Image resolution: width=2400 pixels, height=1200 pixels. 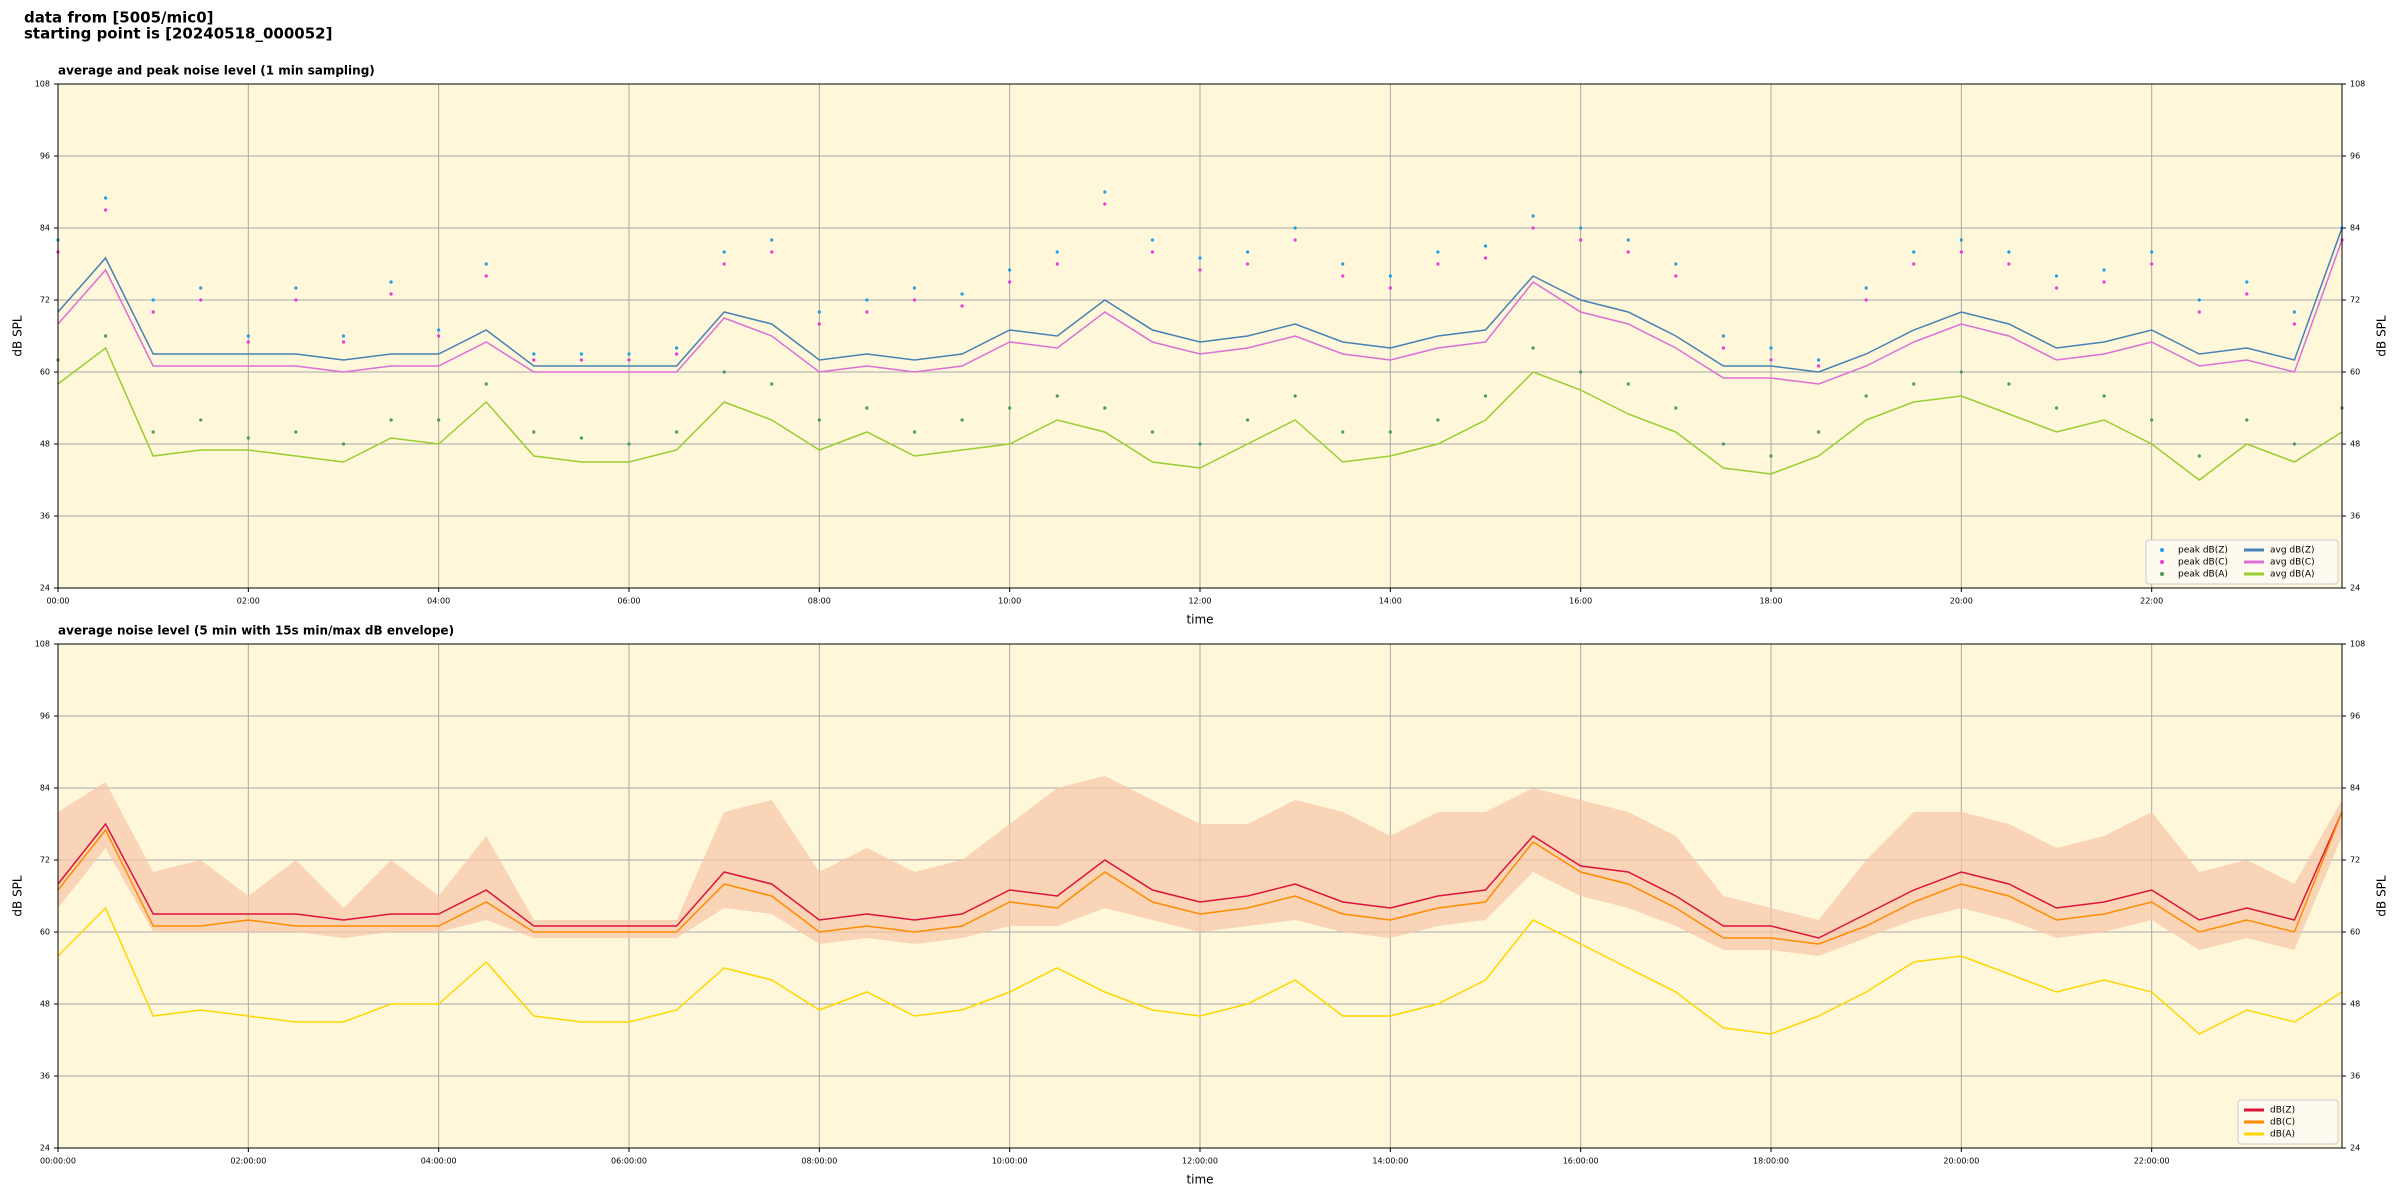 What do you see at coordinates (58, 1161) in the screenshot?
I see `x-tick-label: 00:00:00` at bounding box center [58, 1161].